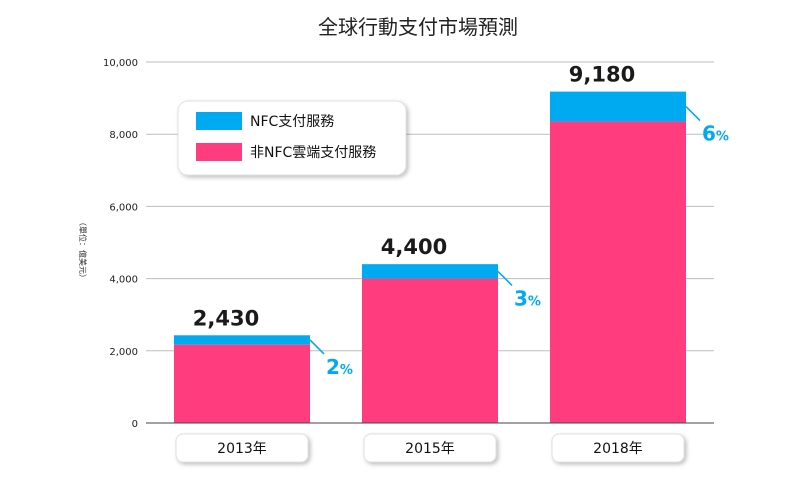 This screenshot has height=480, width=800. I want to click on y-tick-label: 6,000, so click(123, 207).